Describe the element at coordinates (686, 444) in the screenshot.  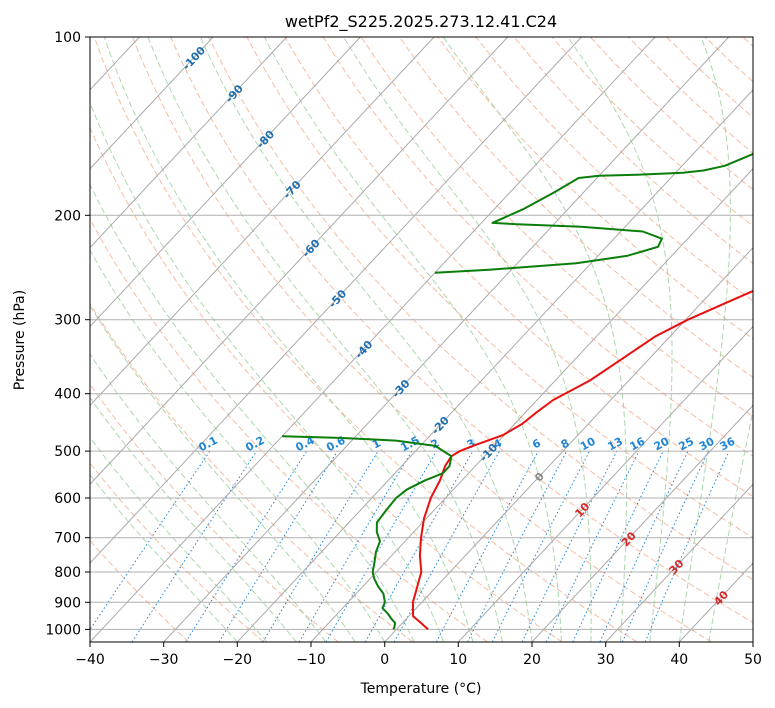
I see `mixing-ratio-label: 25` at that location.